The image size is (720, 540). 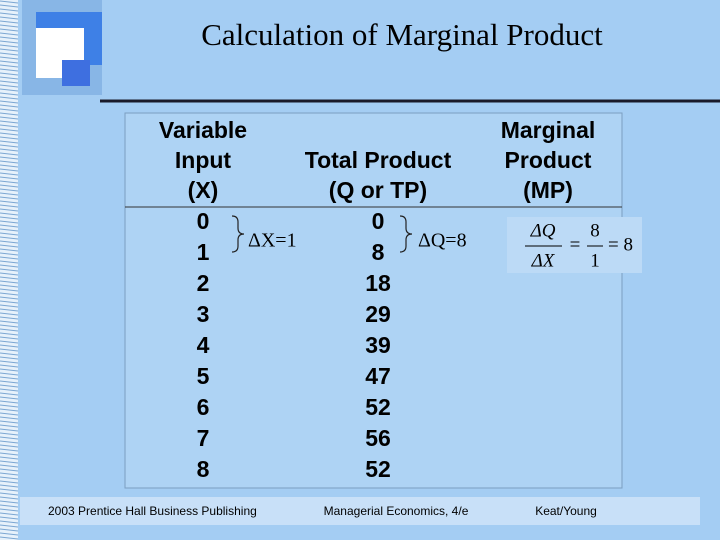 What do you see at coordinates (9, 270) in the screenshot?
I see `left-strip` at bounding box center [9, 270].